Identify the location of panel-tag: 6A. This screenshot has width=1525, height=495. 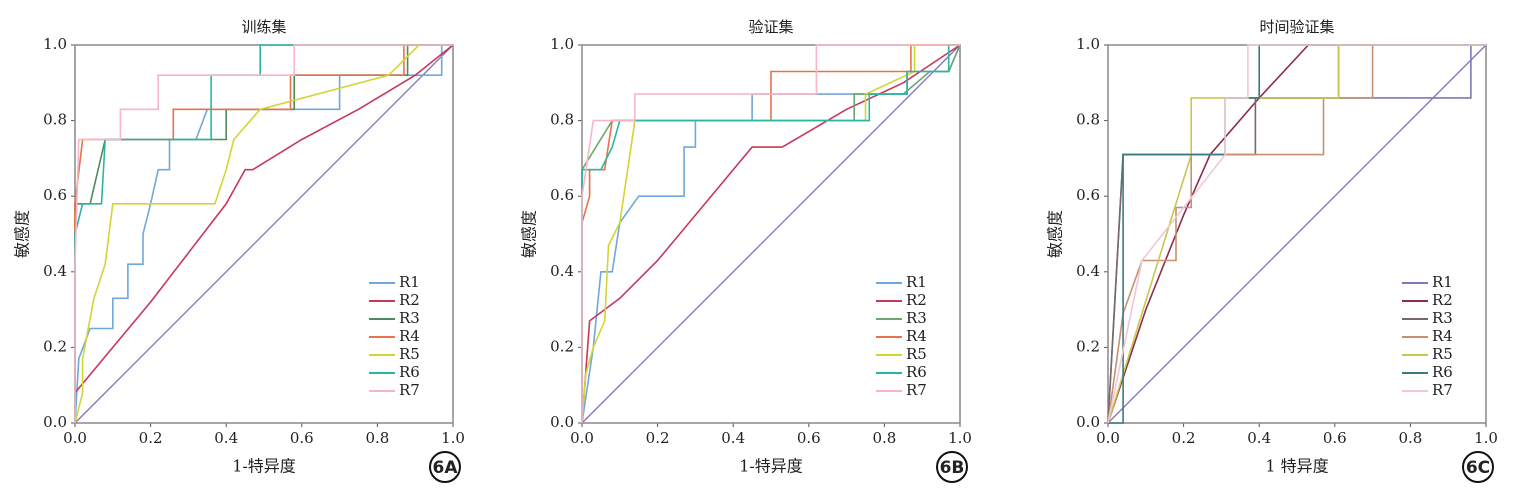
(446, 468).